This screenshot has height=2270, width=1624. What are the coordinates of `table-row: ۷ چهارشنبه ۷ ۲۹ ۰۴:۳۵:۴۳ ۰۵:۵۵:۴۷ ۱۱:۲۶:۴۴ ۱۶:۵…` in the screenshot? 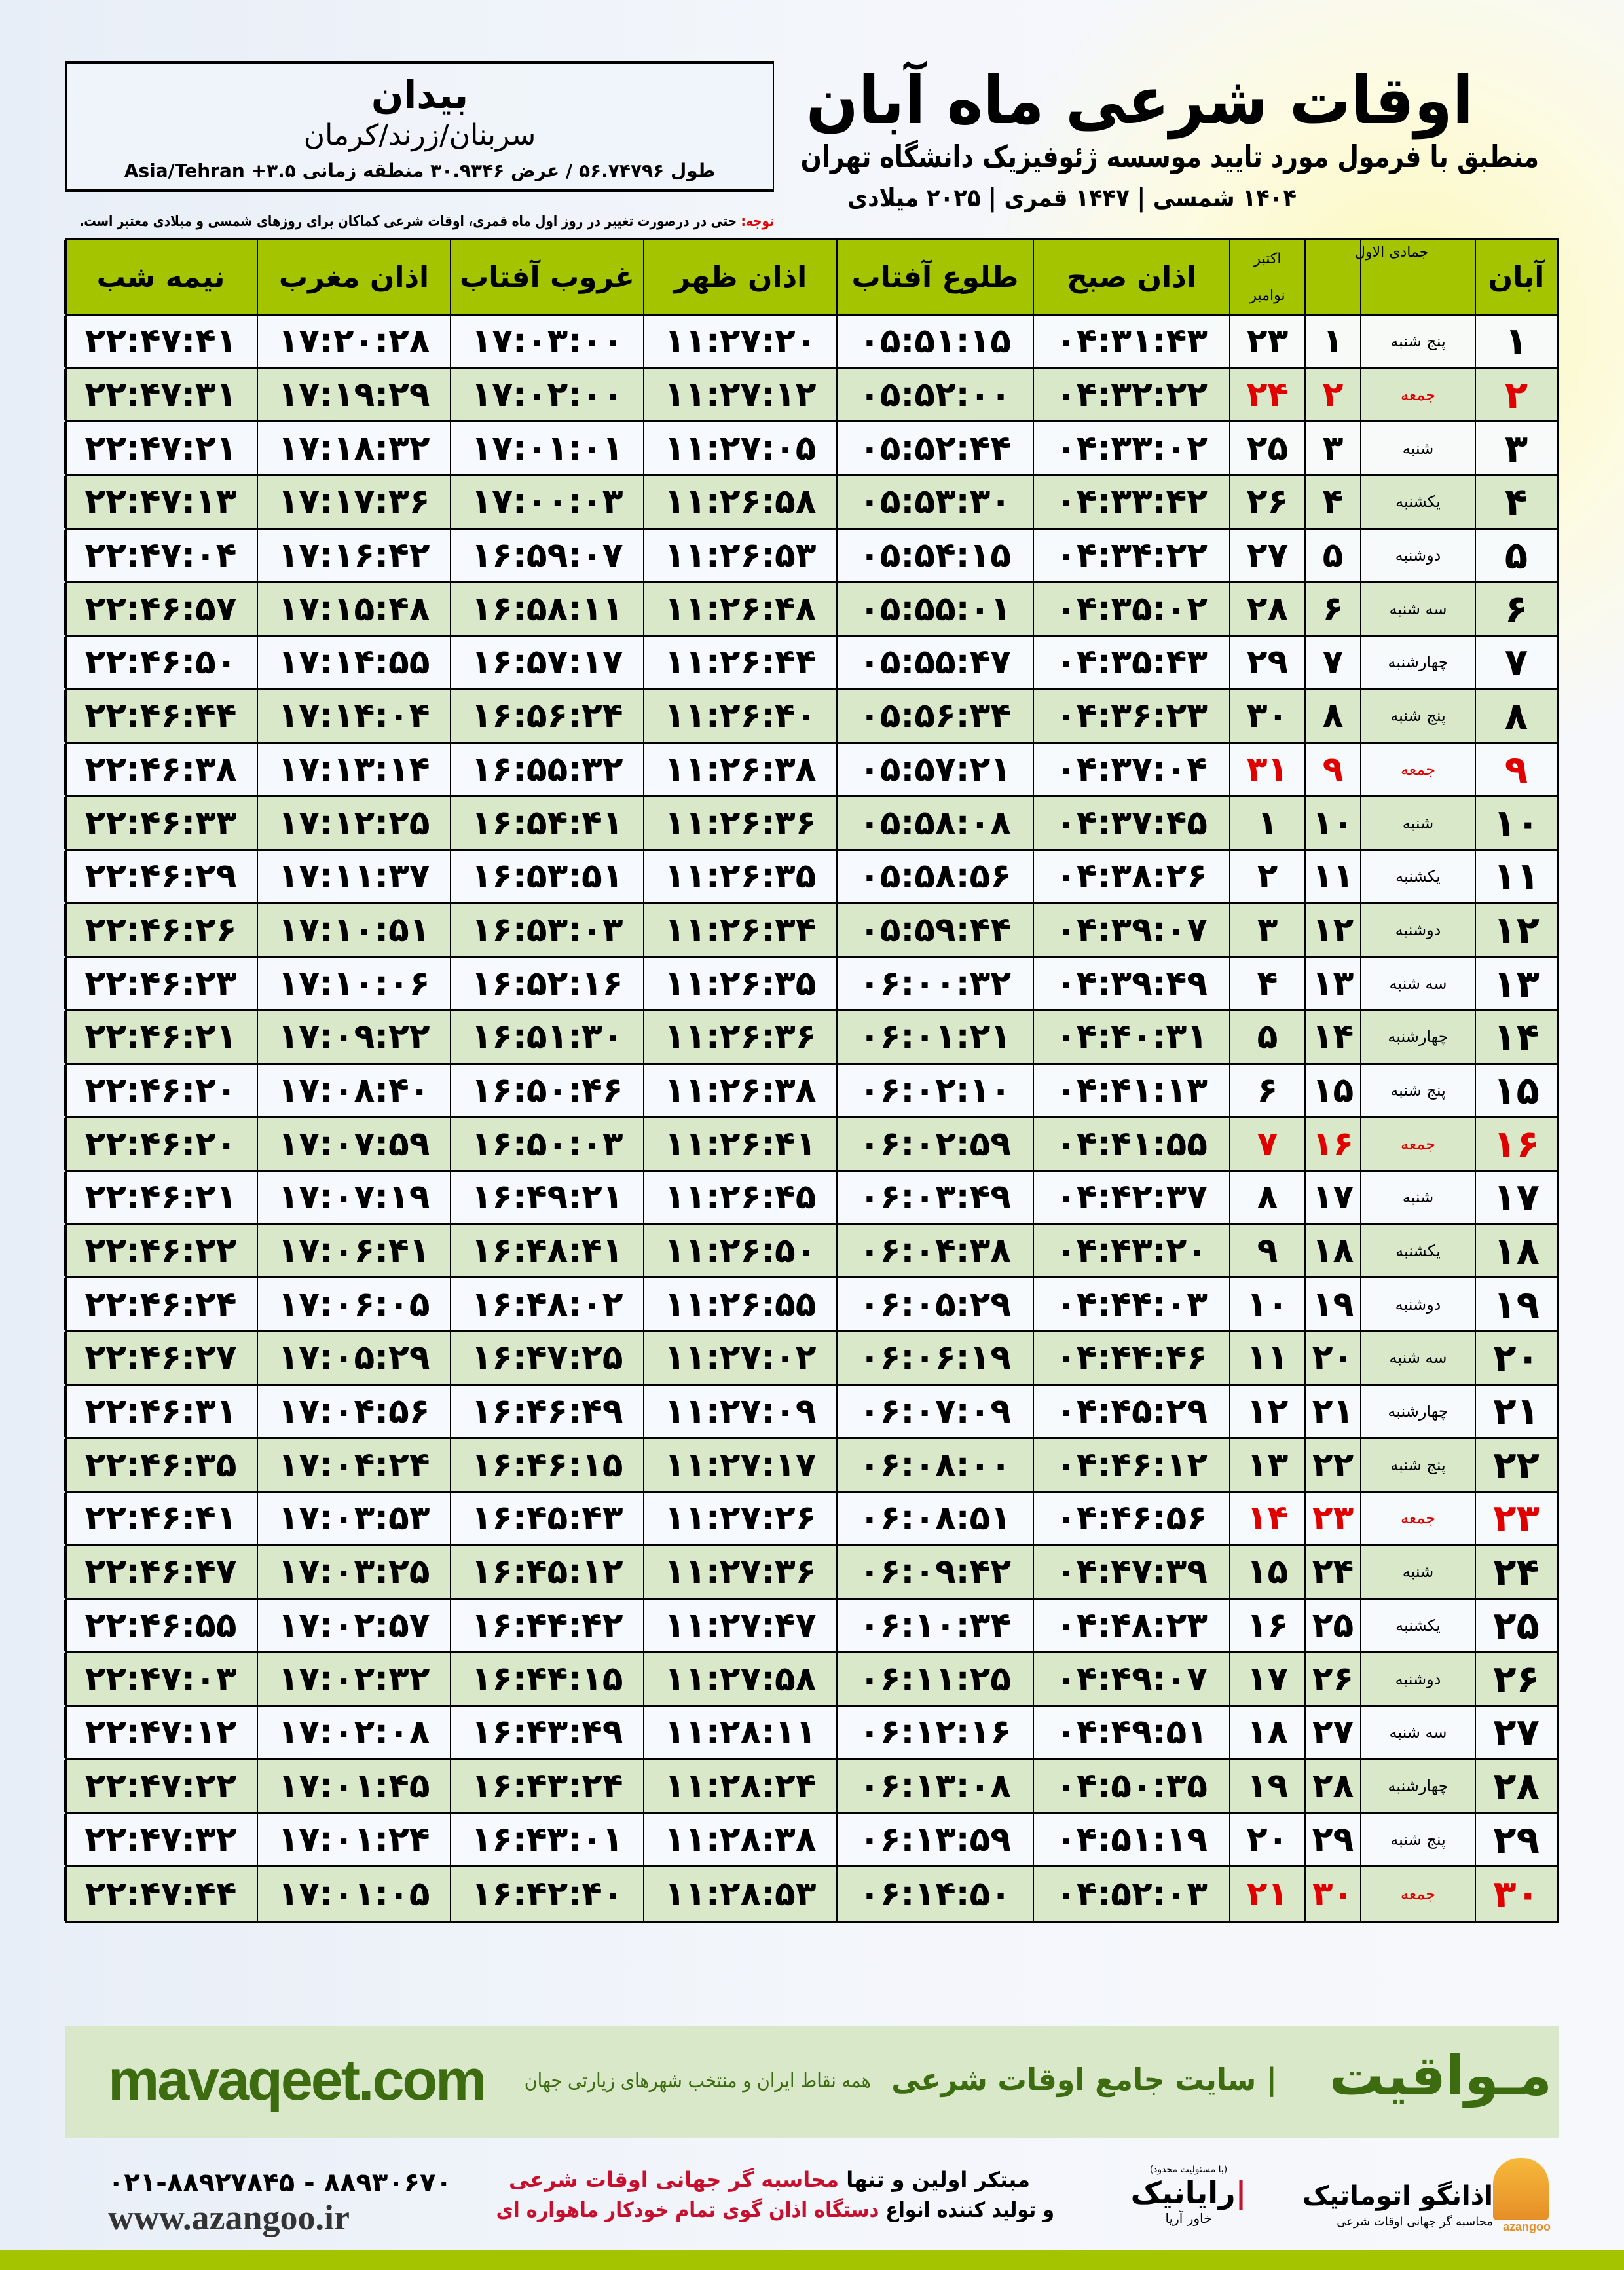 It's located at (810, 663).